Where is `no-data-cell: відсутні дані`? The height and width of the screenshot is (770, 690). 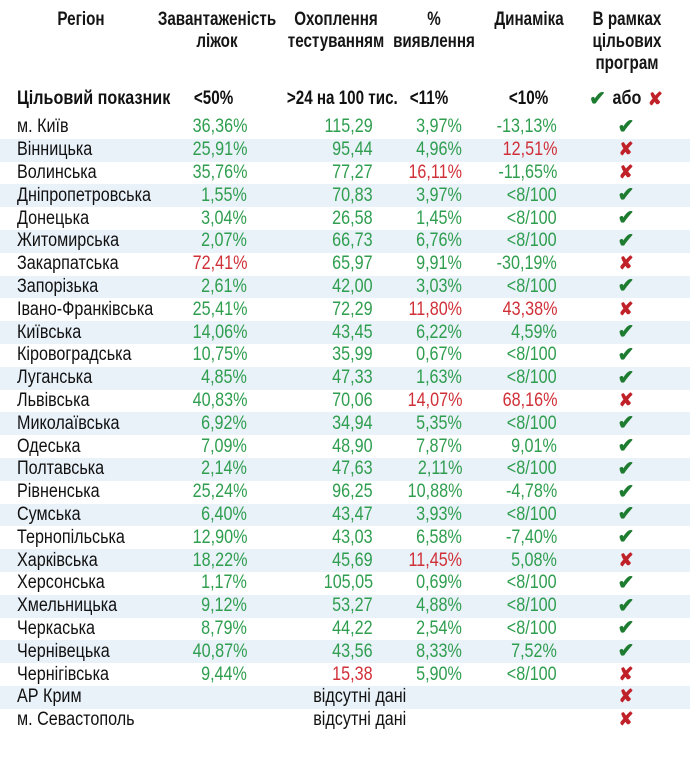
no-data-cell: відсутні дані is located at coordinates (359, 720).